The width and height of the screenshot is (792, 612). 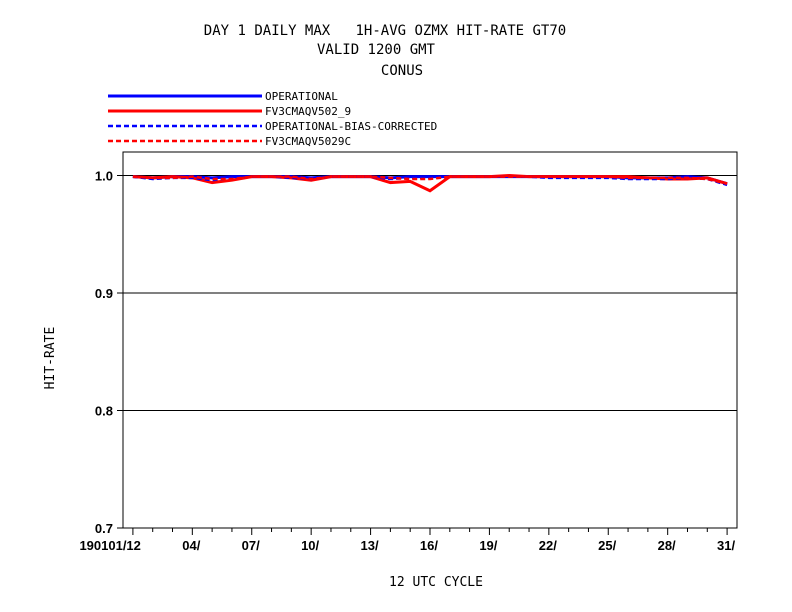 I want to click on legend-label: OPERATIONAL, so click(x=301, y=96).